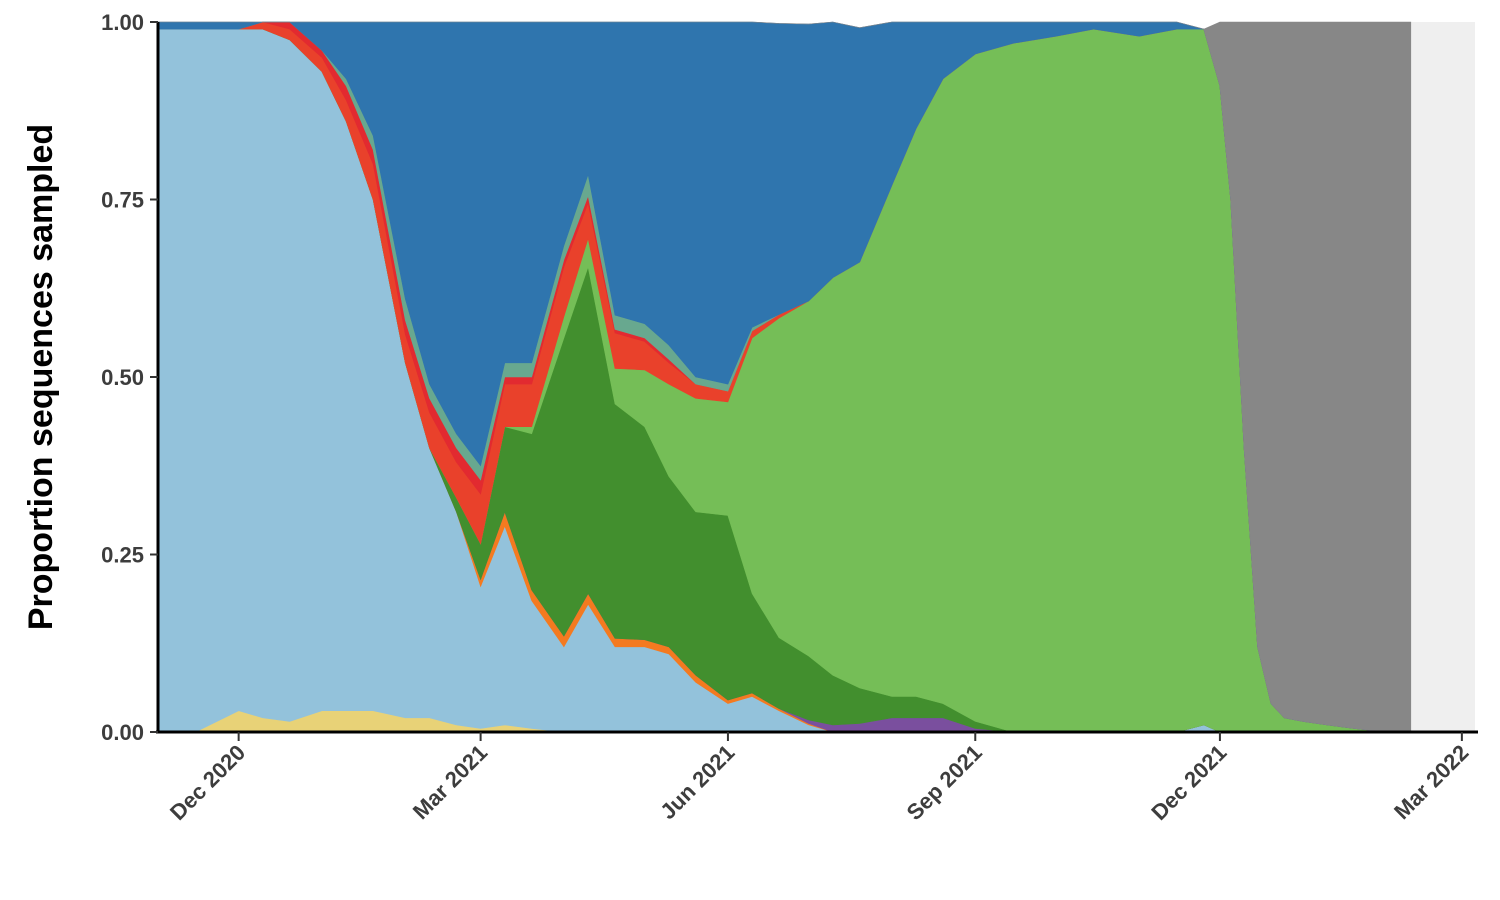 This screenshot has height=900, width=1500. I want to click on x-tick-label: Mar 2022, so click(1431, 782).